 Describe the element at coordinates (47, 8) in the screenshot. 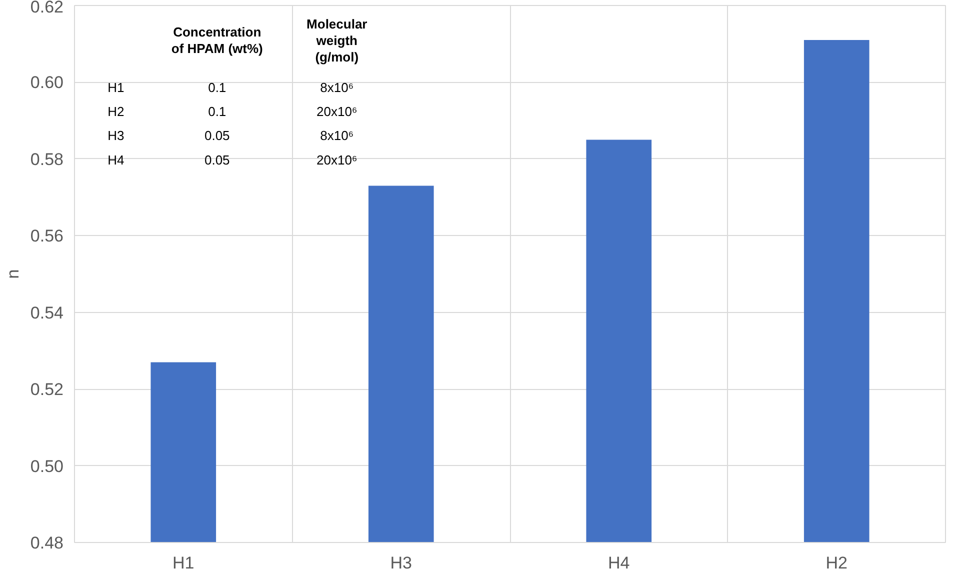

I see `y-tick-label: 0.62` at that location.